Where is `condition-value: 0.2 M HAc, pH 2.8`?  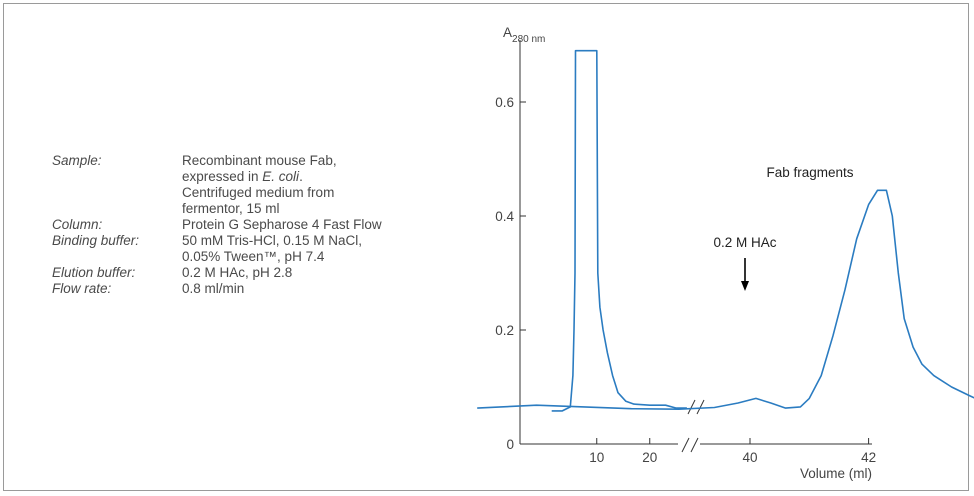
condition-value: 0.2 M HAc, pH 2.8 is located at coordinates (282, 273).